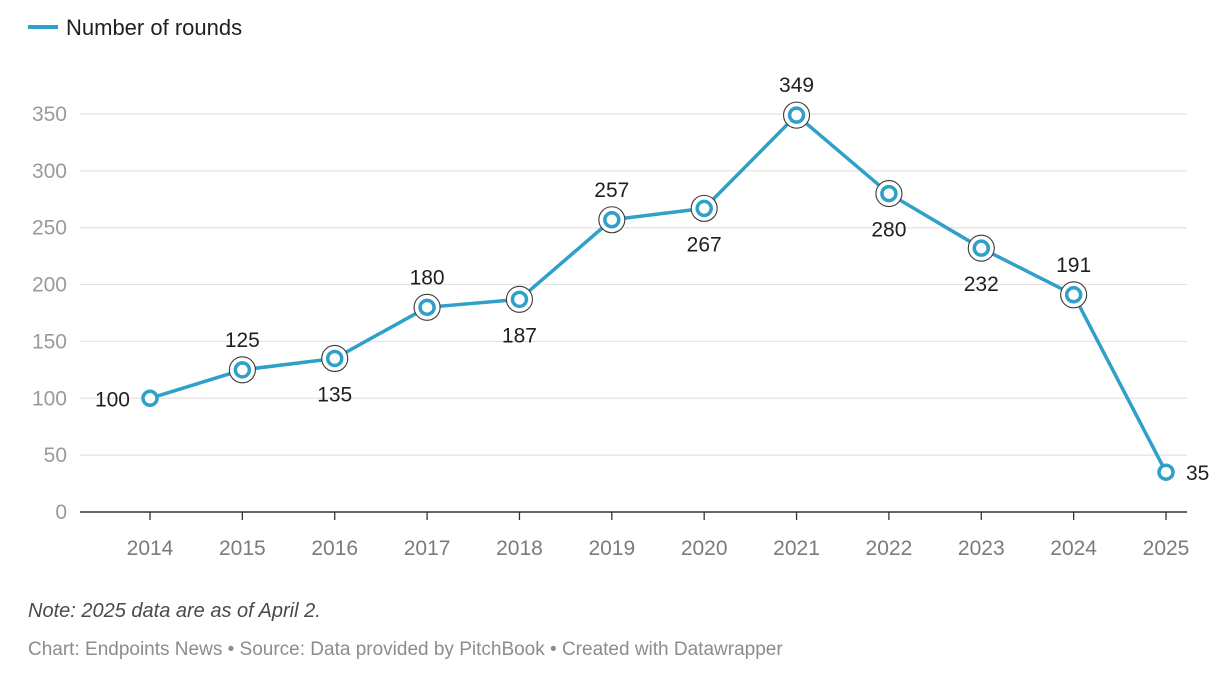 This screenshot has width=1226, height=677. I want to click on data-point-2024, so click(1073, 295).